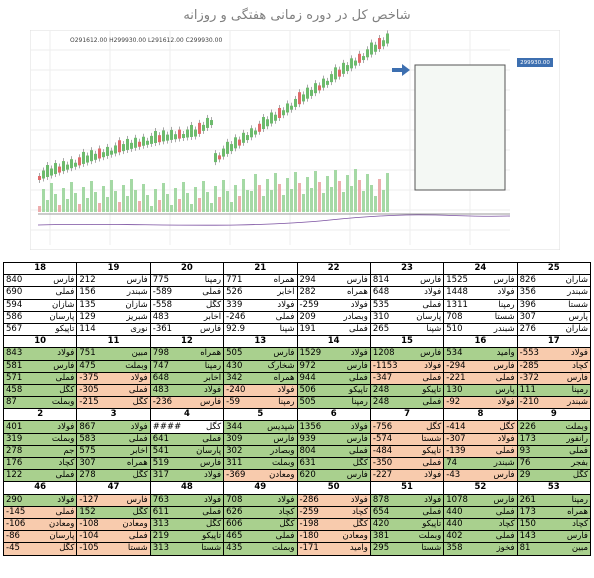 The image size is (594, 578). Describe the element at coordinates (260, 268) in the screenshot. I see `column-header: 21` at that location.